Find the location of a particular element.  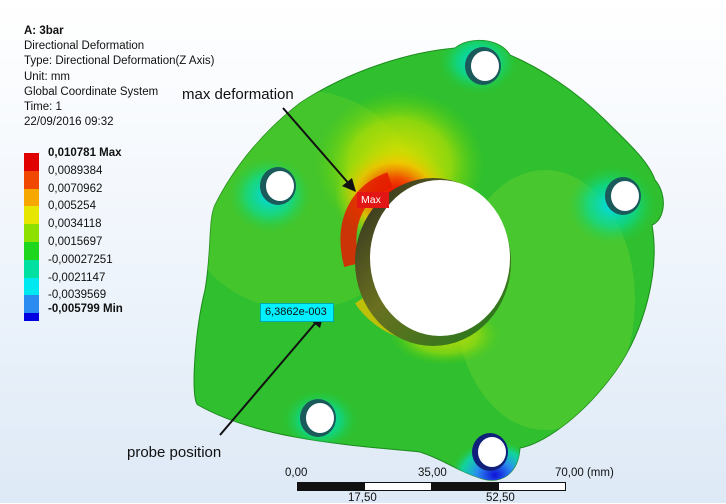

result-type-name: Directional Deformation is located at coordinates (84, 46).